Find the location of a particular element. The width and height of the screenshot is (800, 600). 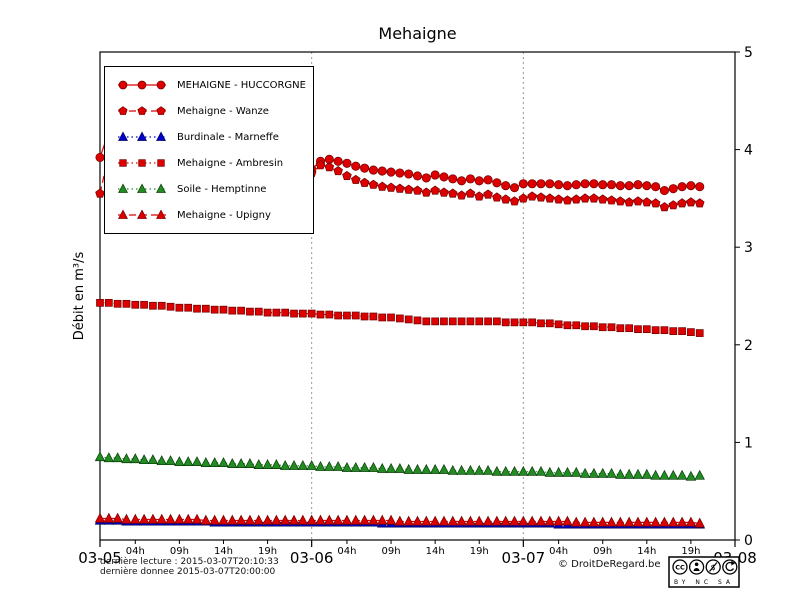

x-major-label: 03-05 is located at coordinates (100, 558).